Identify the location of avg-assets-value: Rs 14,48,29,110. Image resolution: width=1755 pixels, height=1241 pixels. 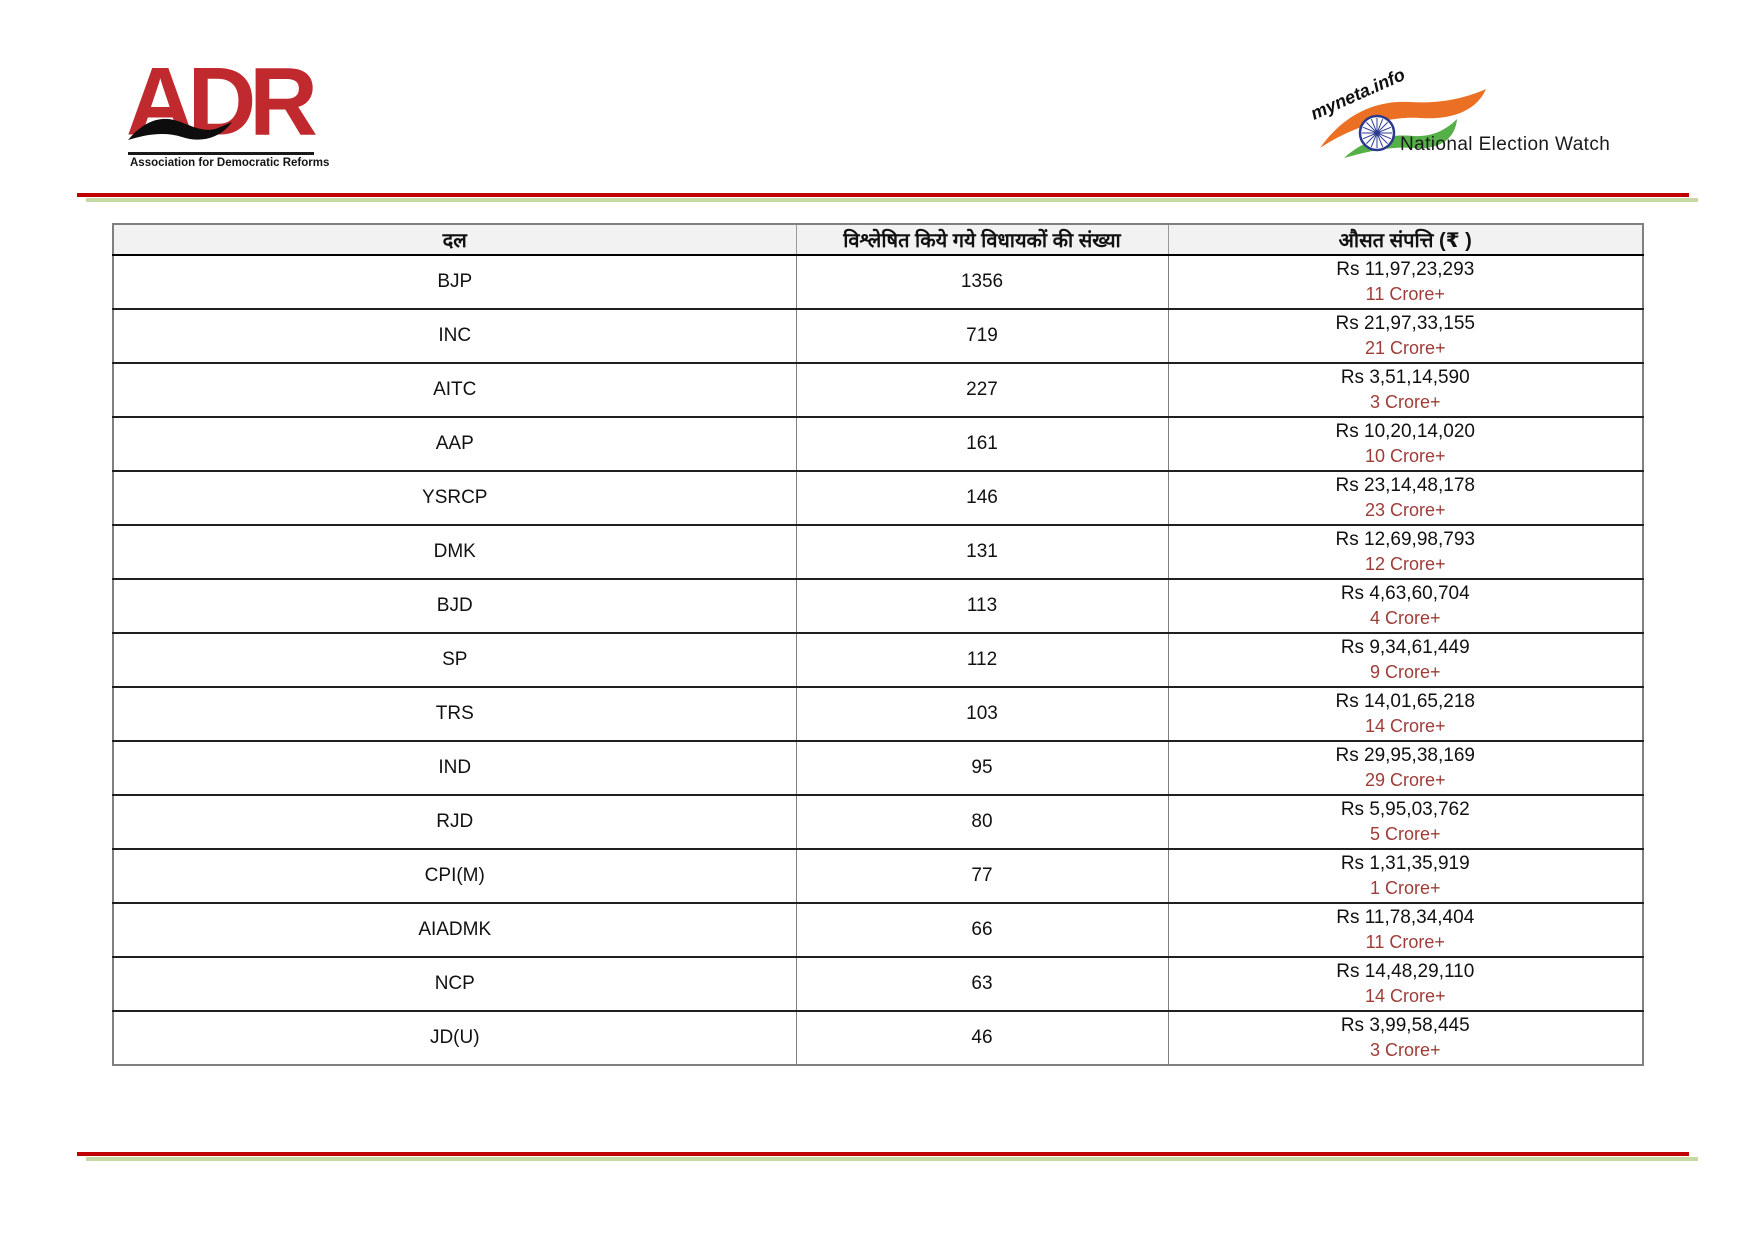
(1405, 971).